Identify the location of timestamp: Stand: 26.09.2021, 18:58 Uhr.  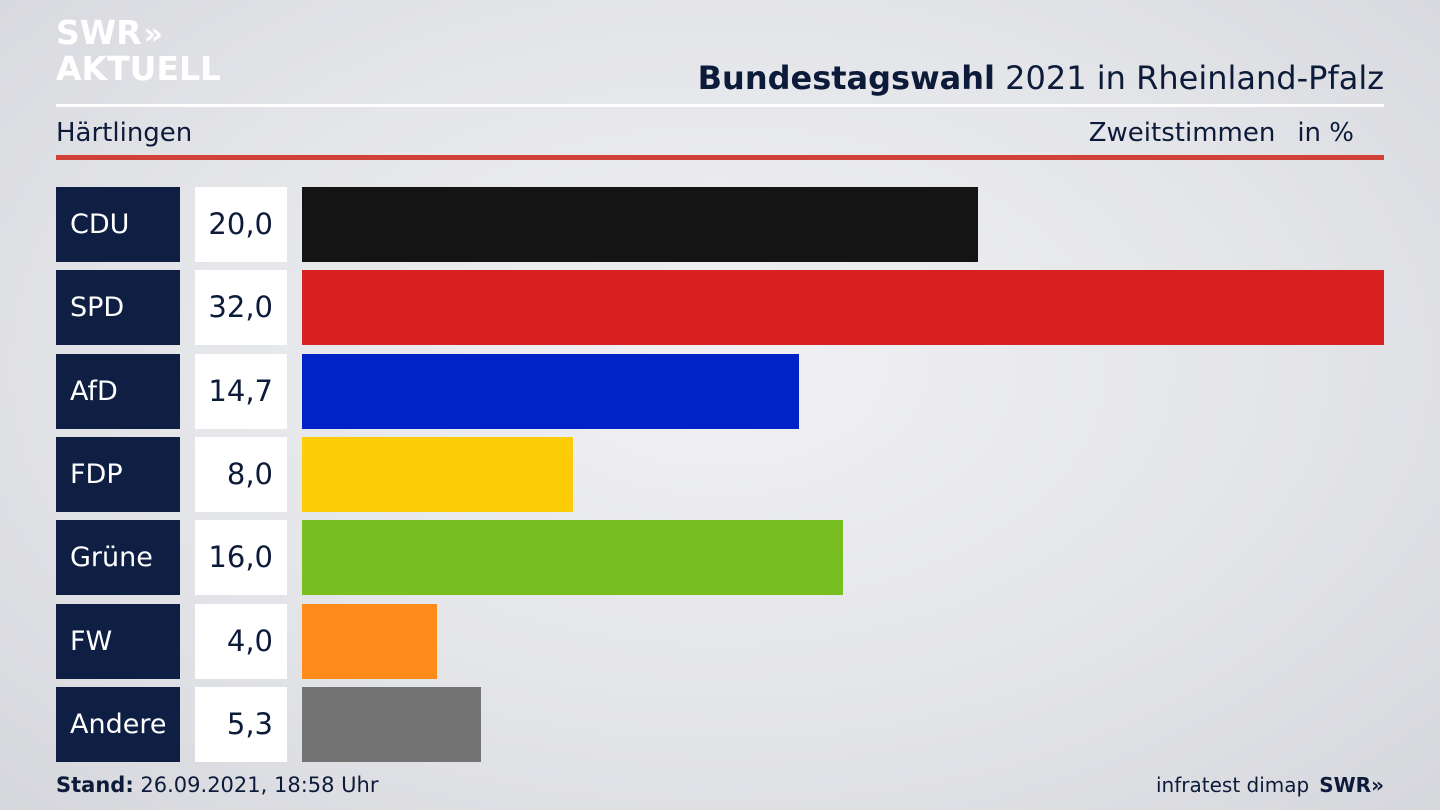
(217, 785).